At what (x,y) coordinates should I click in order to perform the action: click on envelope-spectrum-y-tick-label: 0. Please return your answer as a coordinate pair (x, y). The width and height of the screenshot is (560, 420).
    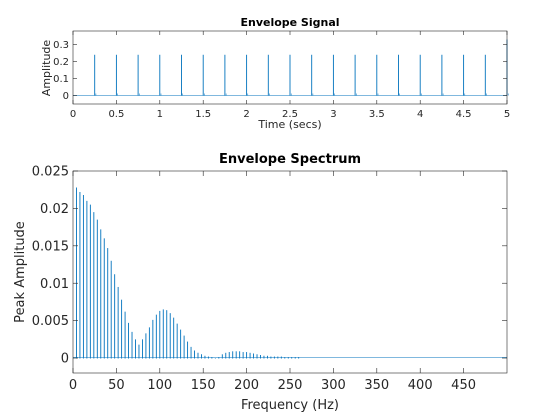
    Looking at the image, I should click on (65, 359).